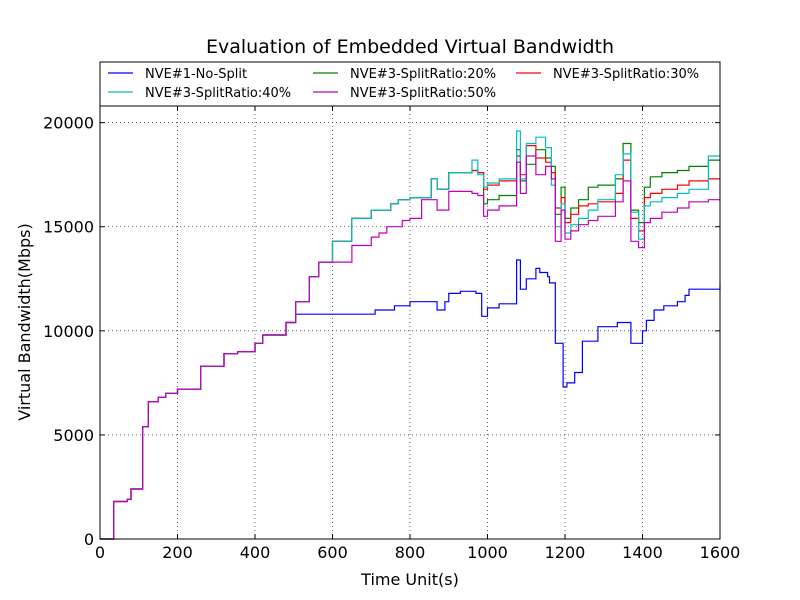 Image resolution: width=800 pixels, height=600 pixels. Describe the element at coordinates (24, 321) in the screenshot. I see `y-axis-label: Virtual Bandwidth(Mbps)` at that location.